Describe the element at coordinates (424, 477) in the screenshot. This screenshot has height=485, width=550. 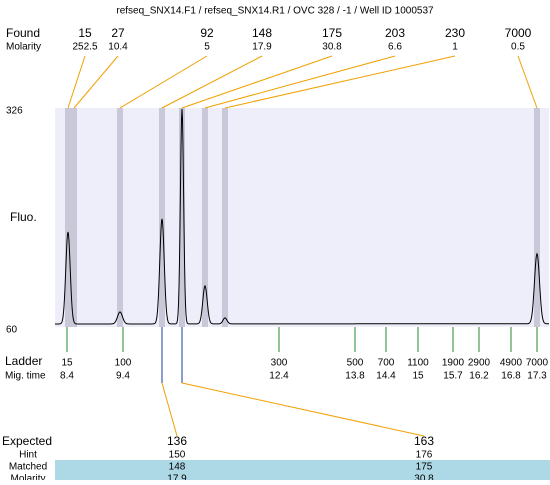
I see `expected-cell: 30.8` at that location.